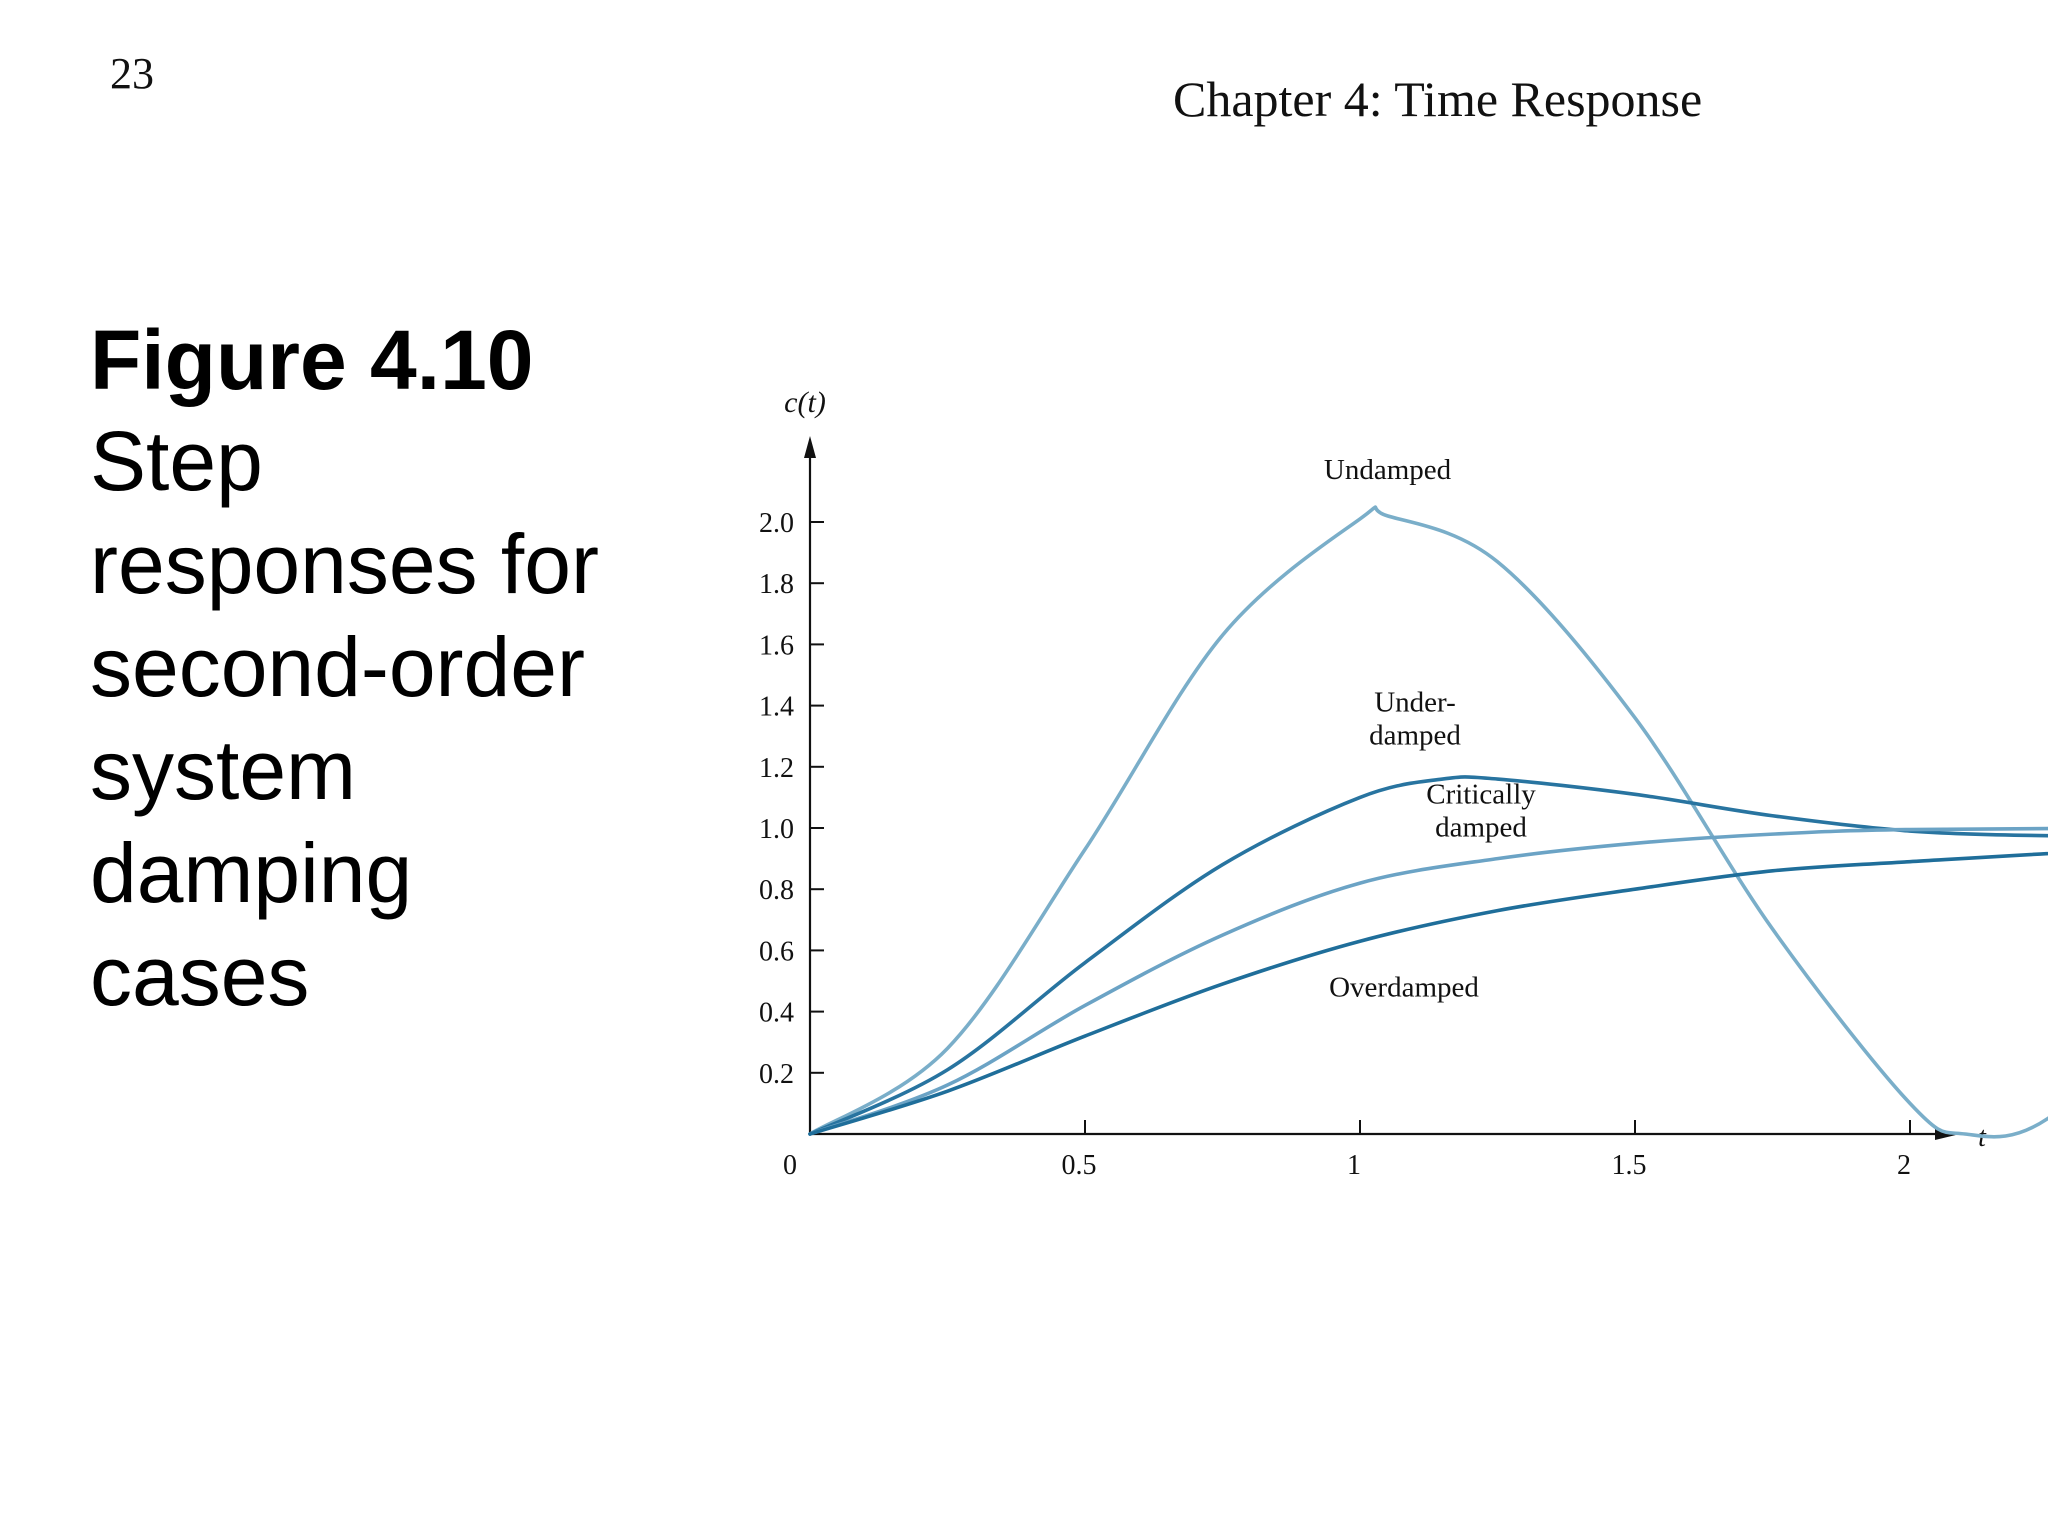 This screenshot has width=2048, height=1536. Describe the element at coordinates (776, 1013) in the screenshot. I see `y-tick-label: 0.4` at that location.